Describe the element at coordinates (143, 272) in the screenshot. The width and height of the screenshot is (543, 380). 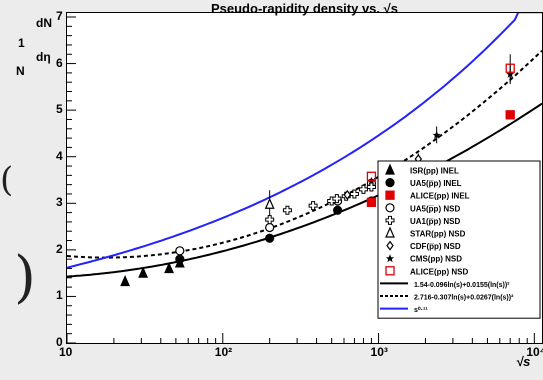
I see `data-point-s0-p1` at that location.